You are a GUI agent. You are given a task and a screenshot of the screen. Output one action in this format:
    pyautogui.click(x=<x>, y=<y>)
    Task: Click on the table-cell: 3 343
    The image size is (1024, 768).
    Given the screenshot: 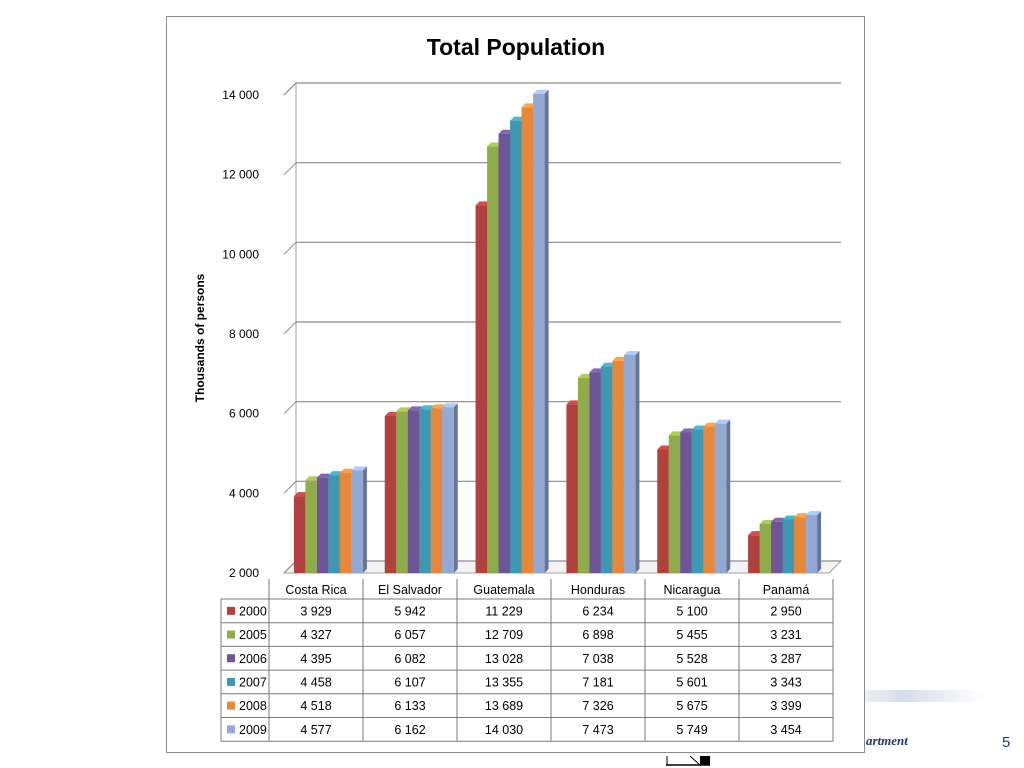 What is the action you would take?
    pyautogui.click(x=785, y=682)
    